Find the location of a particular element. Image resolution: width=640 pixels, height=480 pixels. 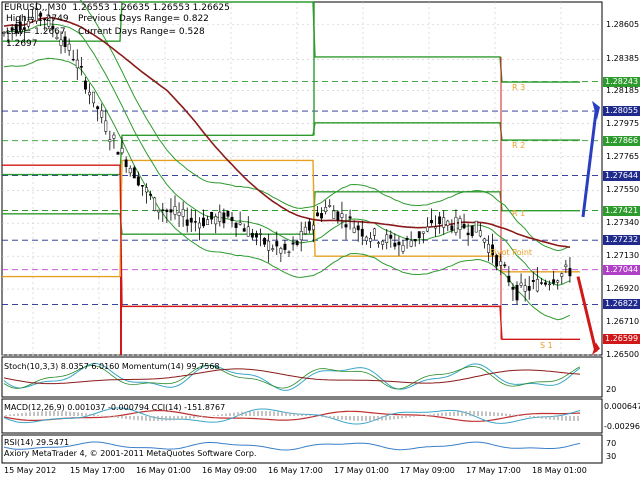

current-days-range: Current Days Range= 0.528 is located at coordinates (141, 32).